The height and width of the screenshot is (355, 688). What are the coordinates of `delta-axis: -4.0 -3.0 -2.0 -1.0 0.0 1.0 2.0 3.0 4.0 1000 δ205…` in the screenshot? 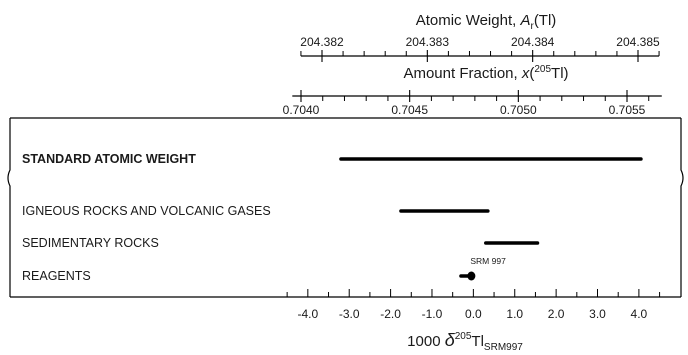 It's located at (473, 321).